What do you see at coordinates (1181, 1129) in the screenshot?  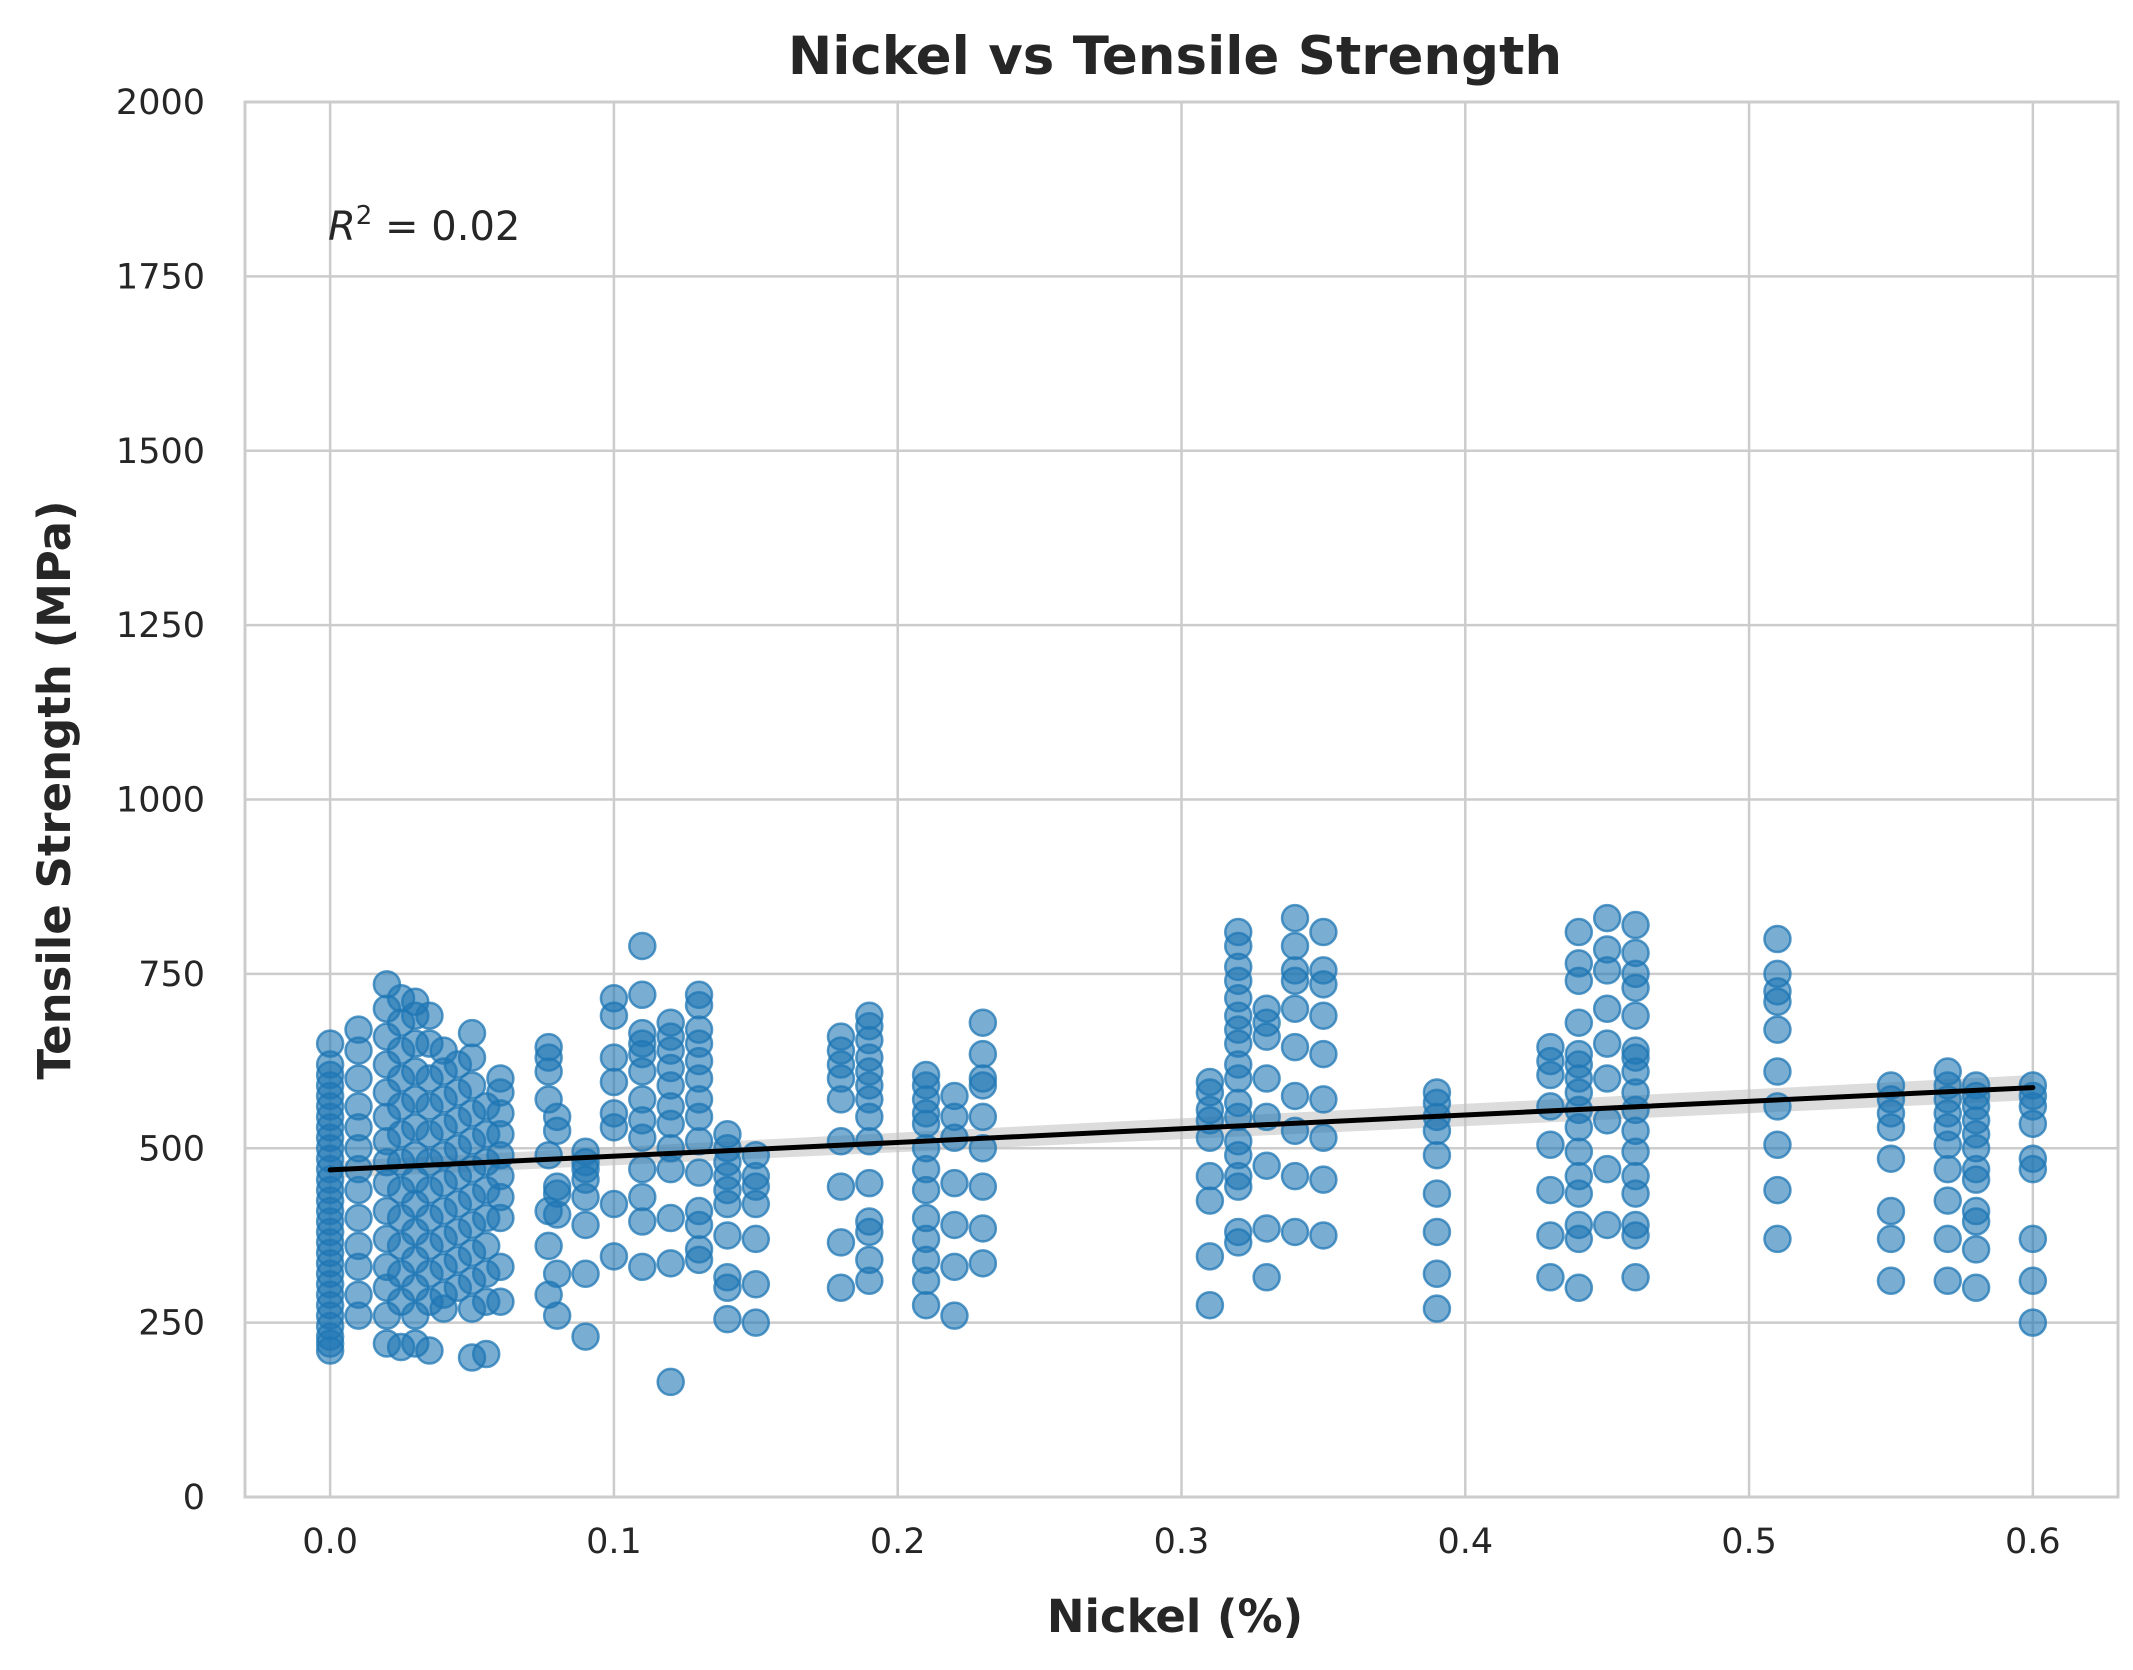 I see `regression-line` at bounding box center [1181, 1129].